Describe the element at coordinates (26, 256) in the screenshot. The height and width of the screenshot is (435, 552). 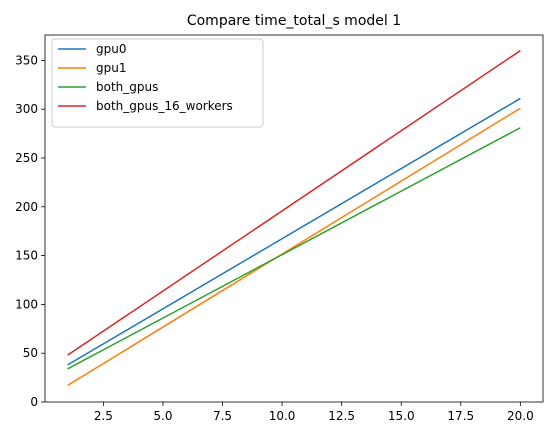
I see `y-tick-label: 150` at that location.